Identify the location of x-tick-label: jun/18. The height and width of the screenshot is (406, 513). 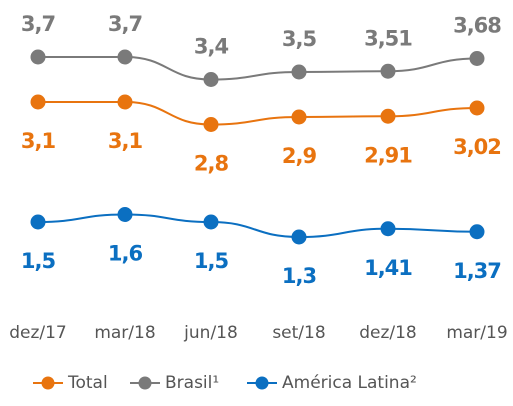
(210, 333).